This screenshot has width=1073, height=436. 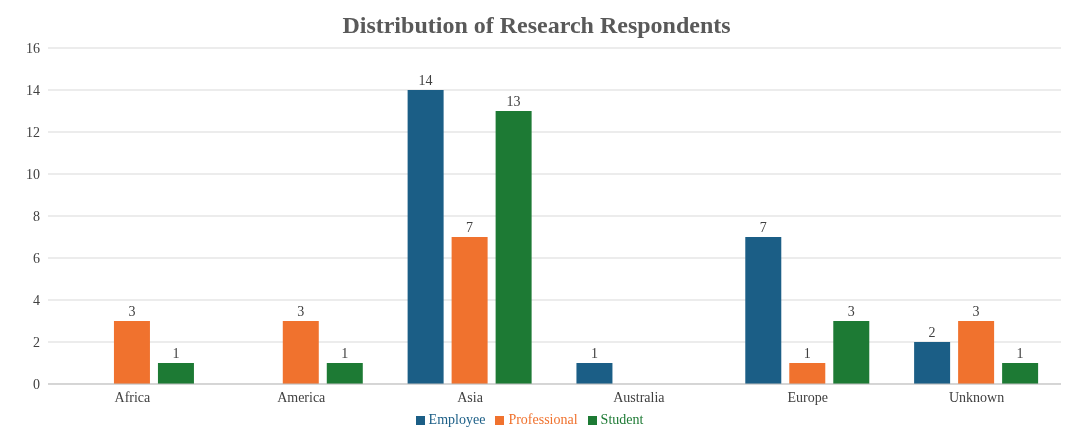 What do you see at coordinates (33, 174) in the screenshot?
I see `y-tick-label: 10` at bounding box center [33, 174].